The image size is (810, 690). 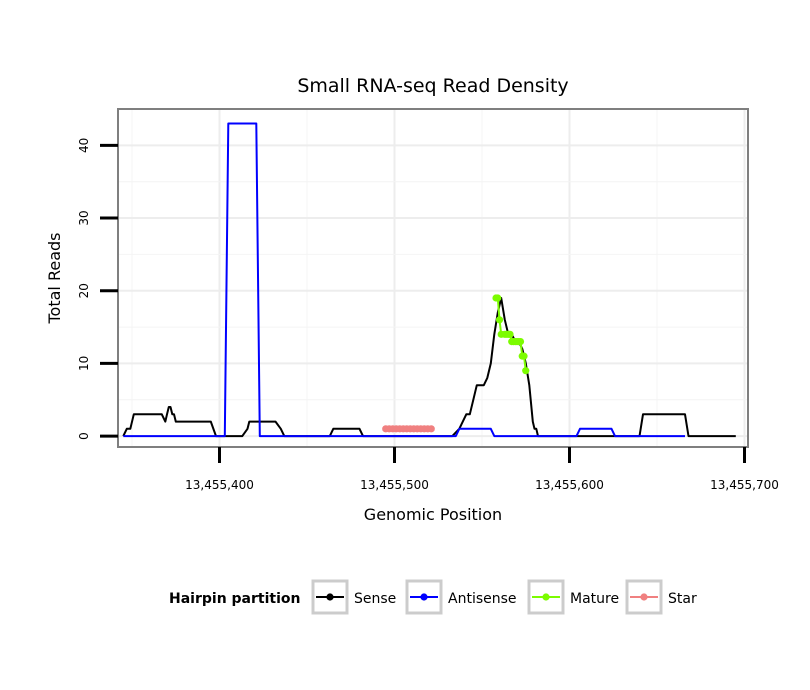 I want to click on legend-label: Sense, so click(x=375, y=599).